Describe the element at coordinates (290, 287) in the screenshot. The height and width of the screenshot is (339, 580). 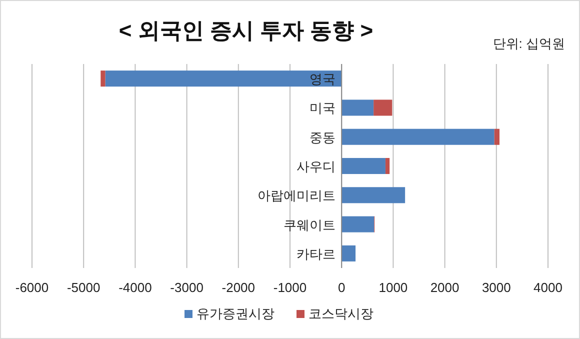
I see `x-tick-label: -1000` at that location.